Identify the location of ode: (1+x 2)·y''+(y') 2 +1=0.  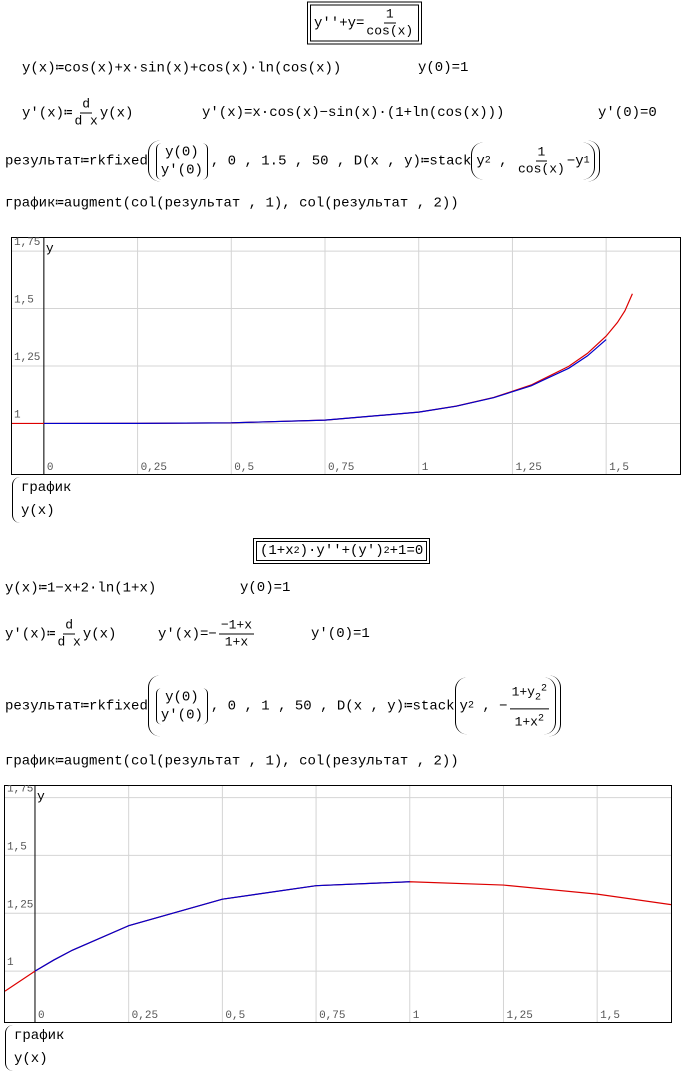
(341, 551).